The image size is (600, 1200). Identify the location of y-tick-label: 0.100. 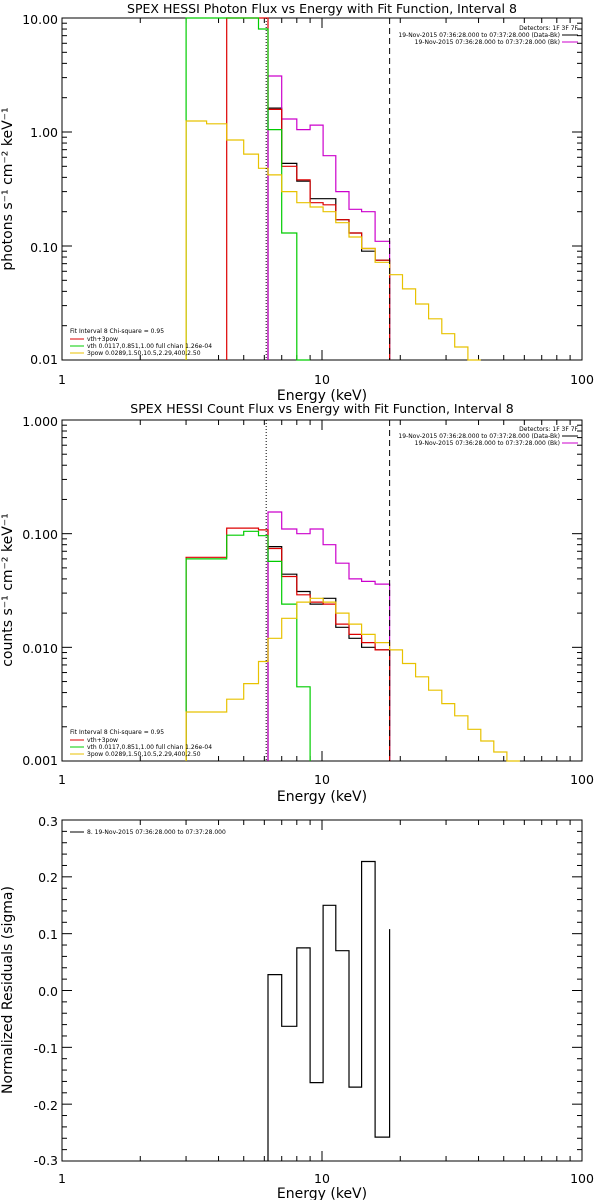
(40, 534).